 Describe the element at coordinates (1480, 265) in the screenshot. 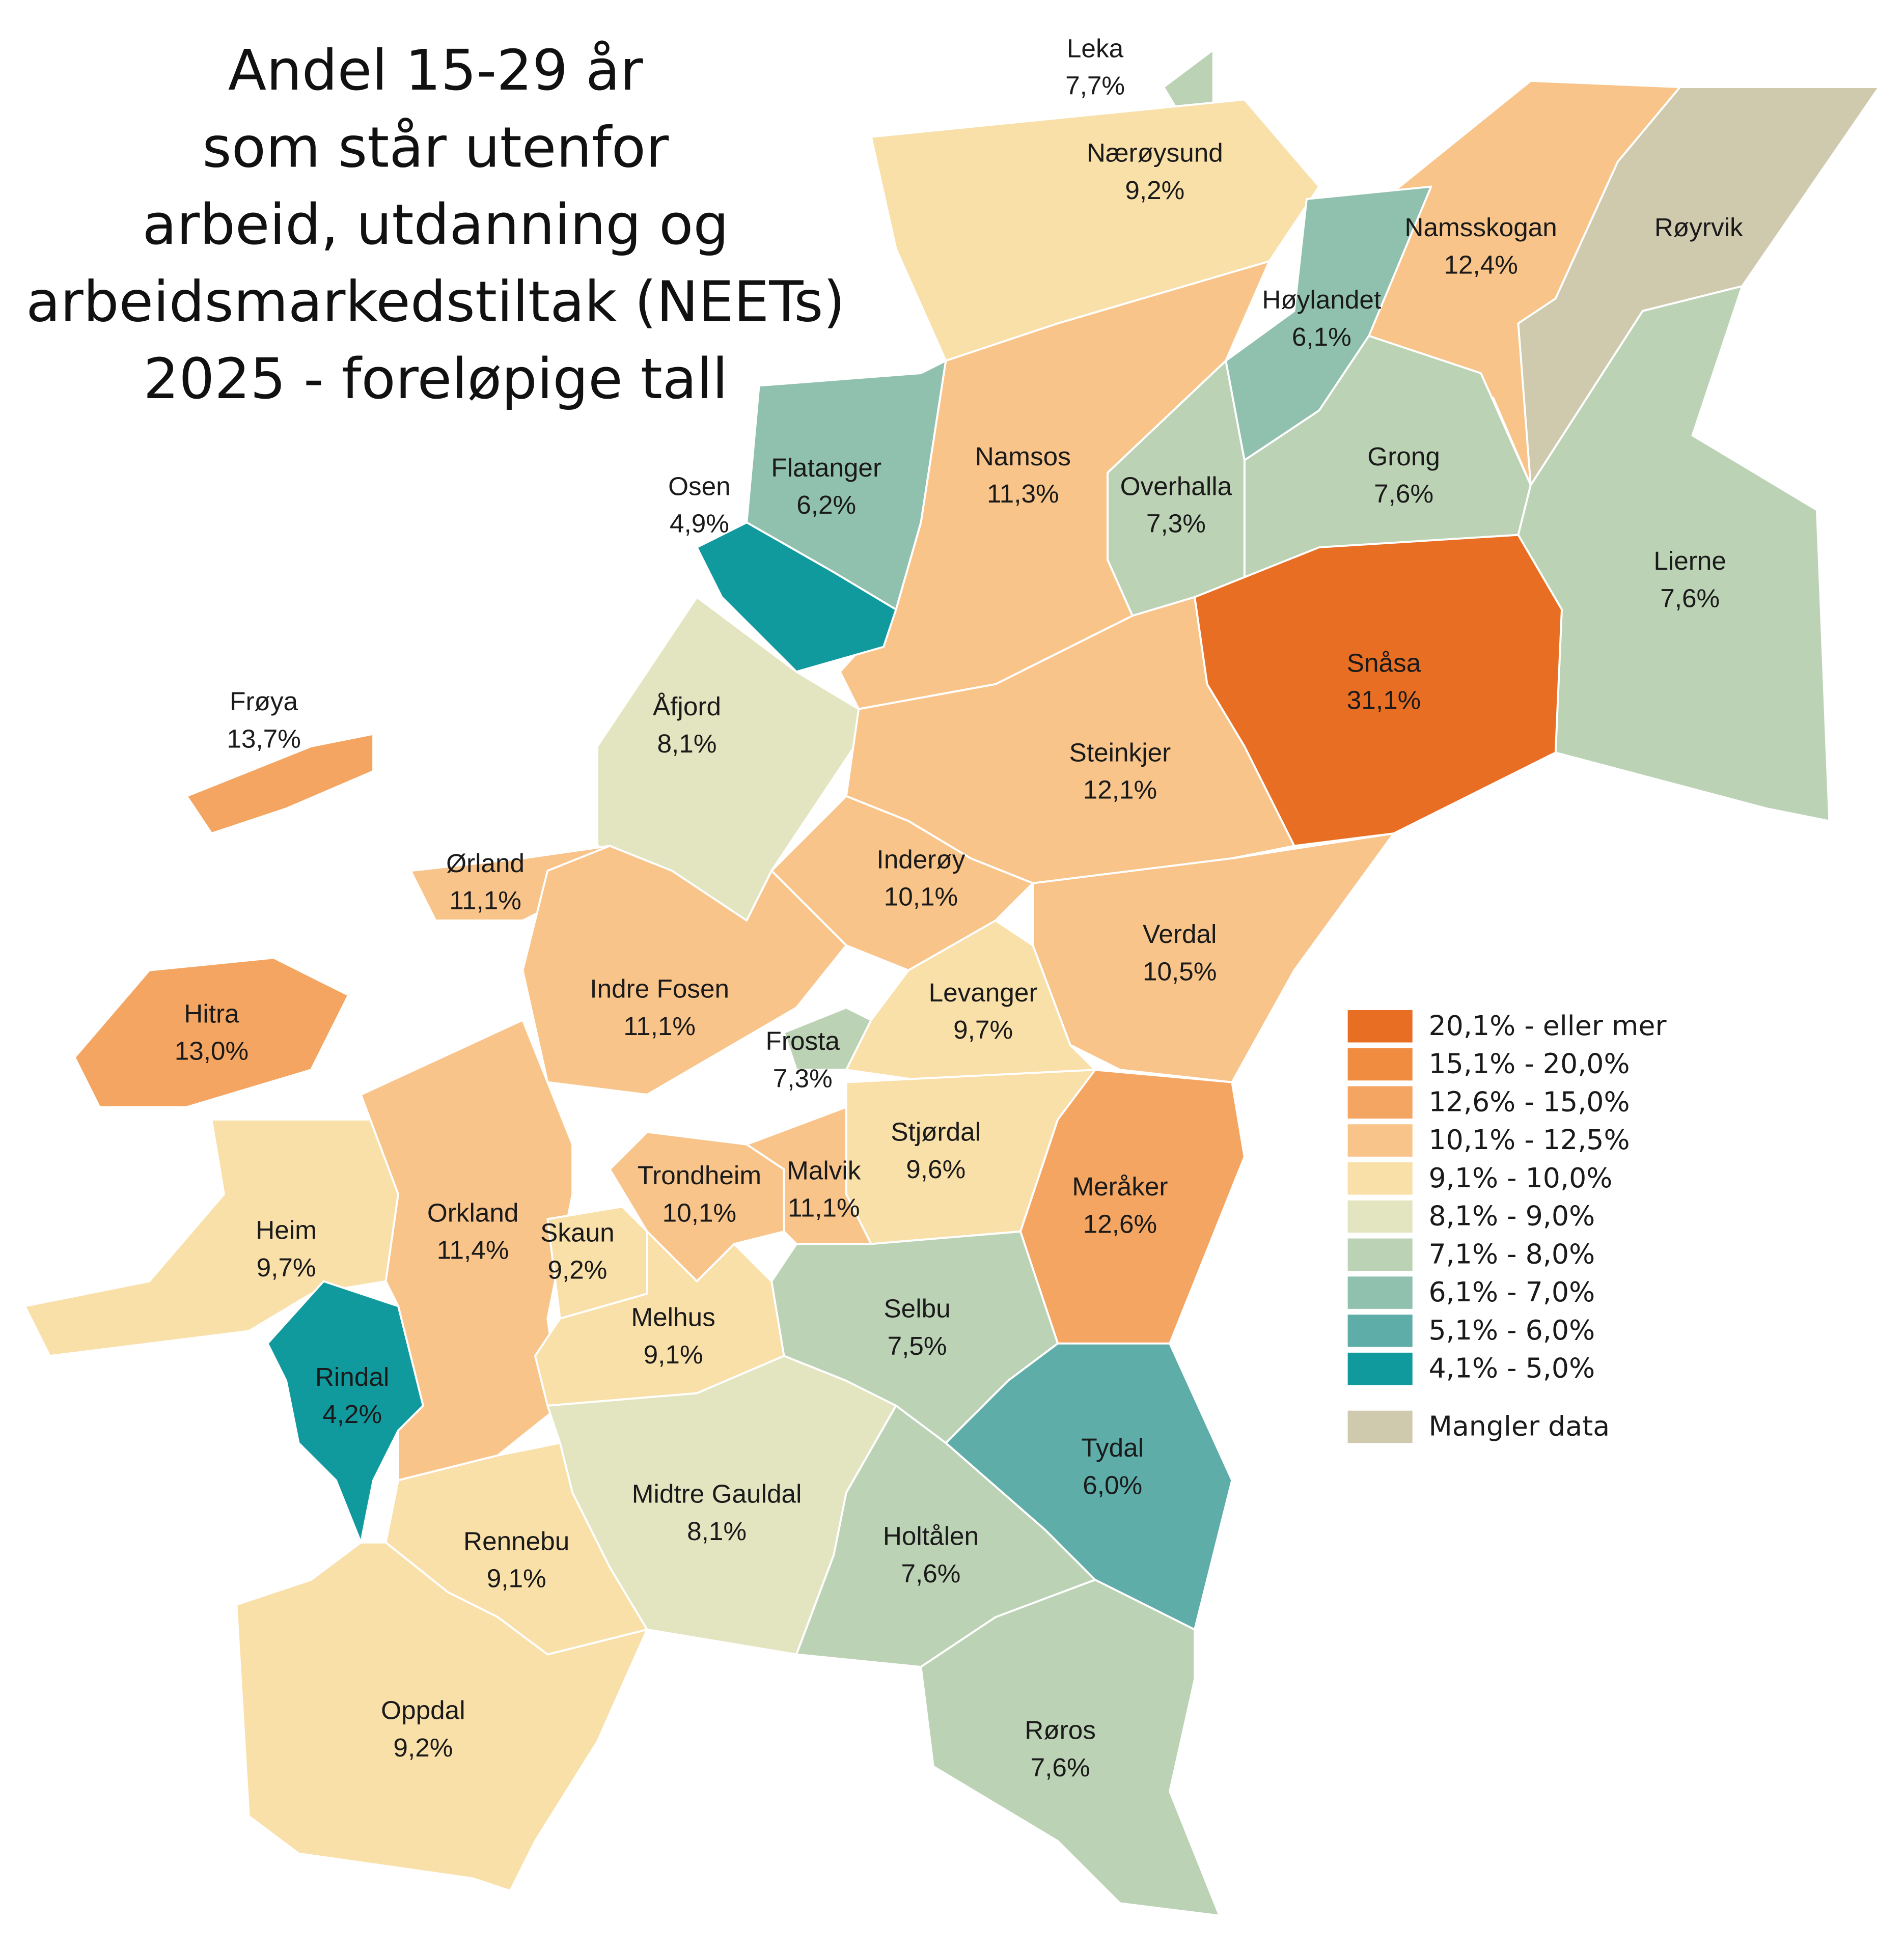

I see `municipality-value: 12,4%` at that location.